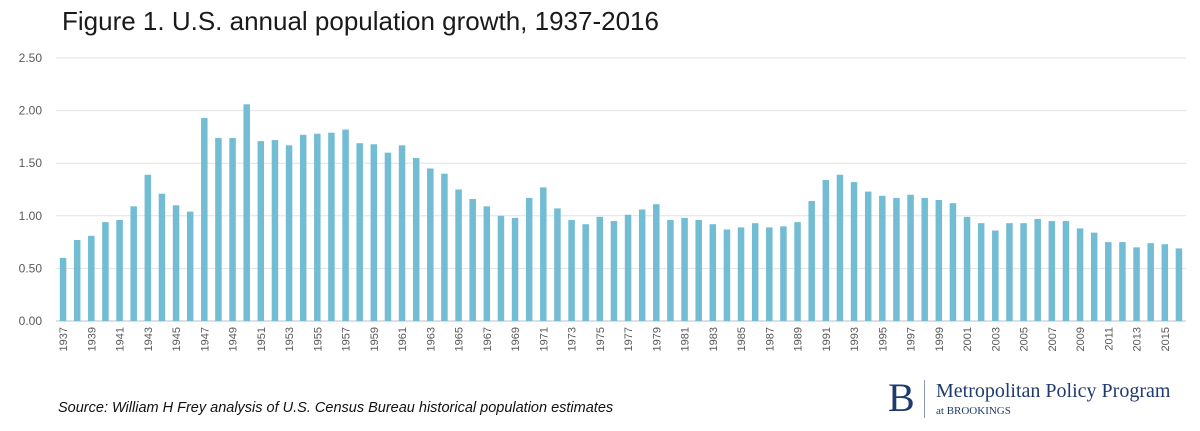  I want to click on bar-1955, so click(317, 227).